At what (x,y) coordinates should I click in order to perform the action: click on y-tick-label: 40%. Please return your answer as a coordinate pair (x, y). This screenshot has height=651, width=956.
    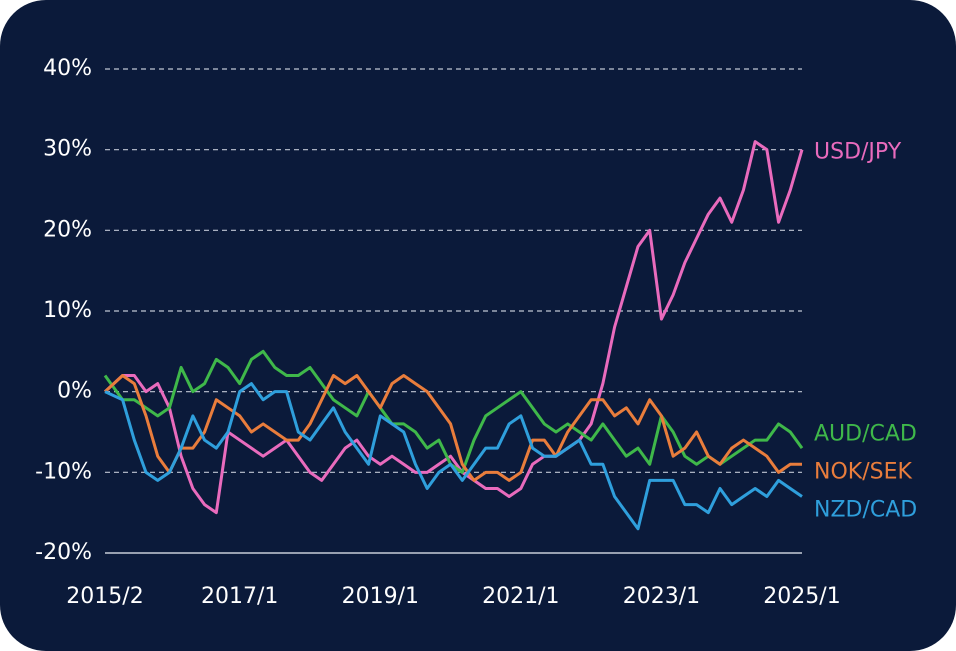
    Looking at the image, I should click on (67, 68).